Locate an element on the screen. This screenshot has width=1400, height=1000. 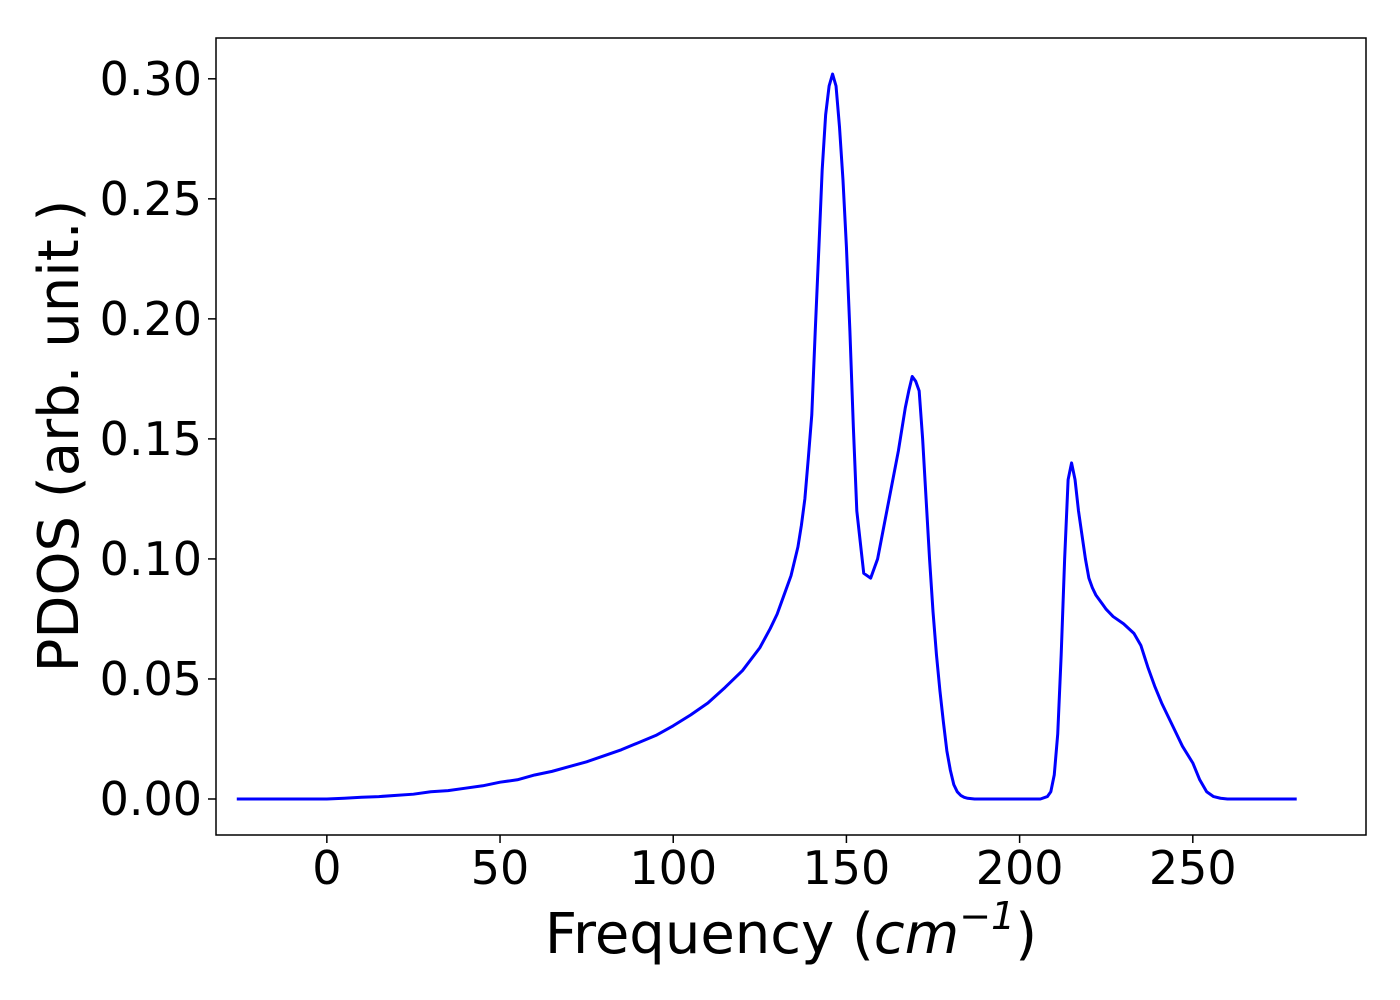
x-tick-label: 50 is located at coordinates (500, 868).